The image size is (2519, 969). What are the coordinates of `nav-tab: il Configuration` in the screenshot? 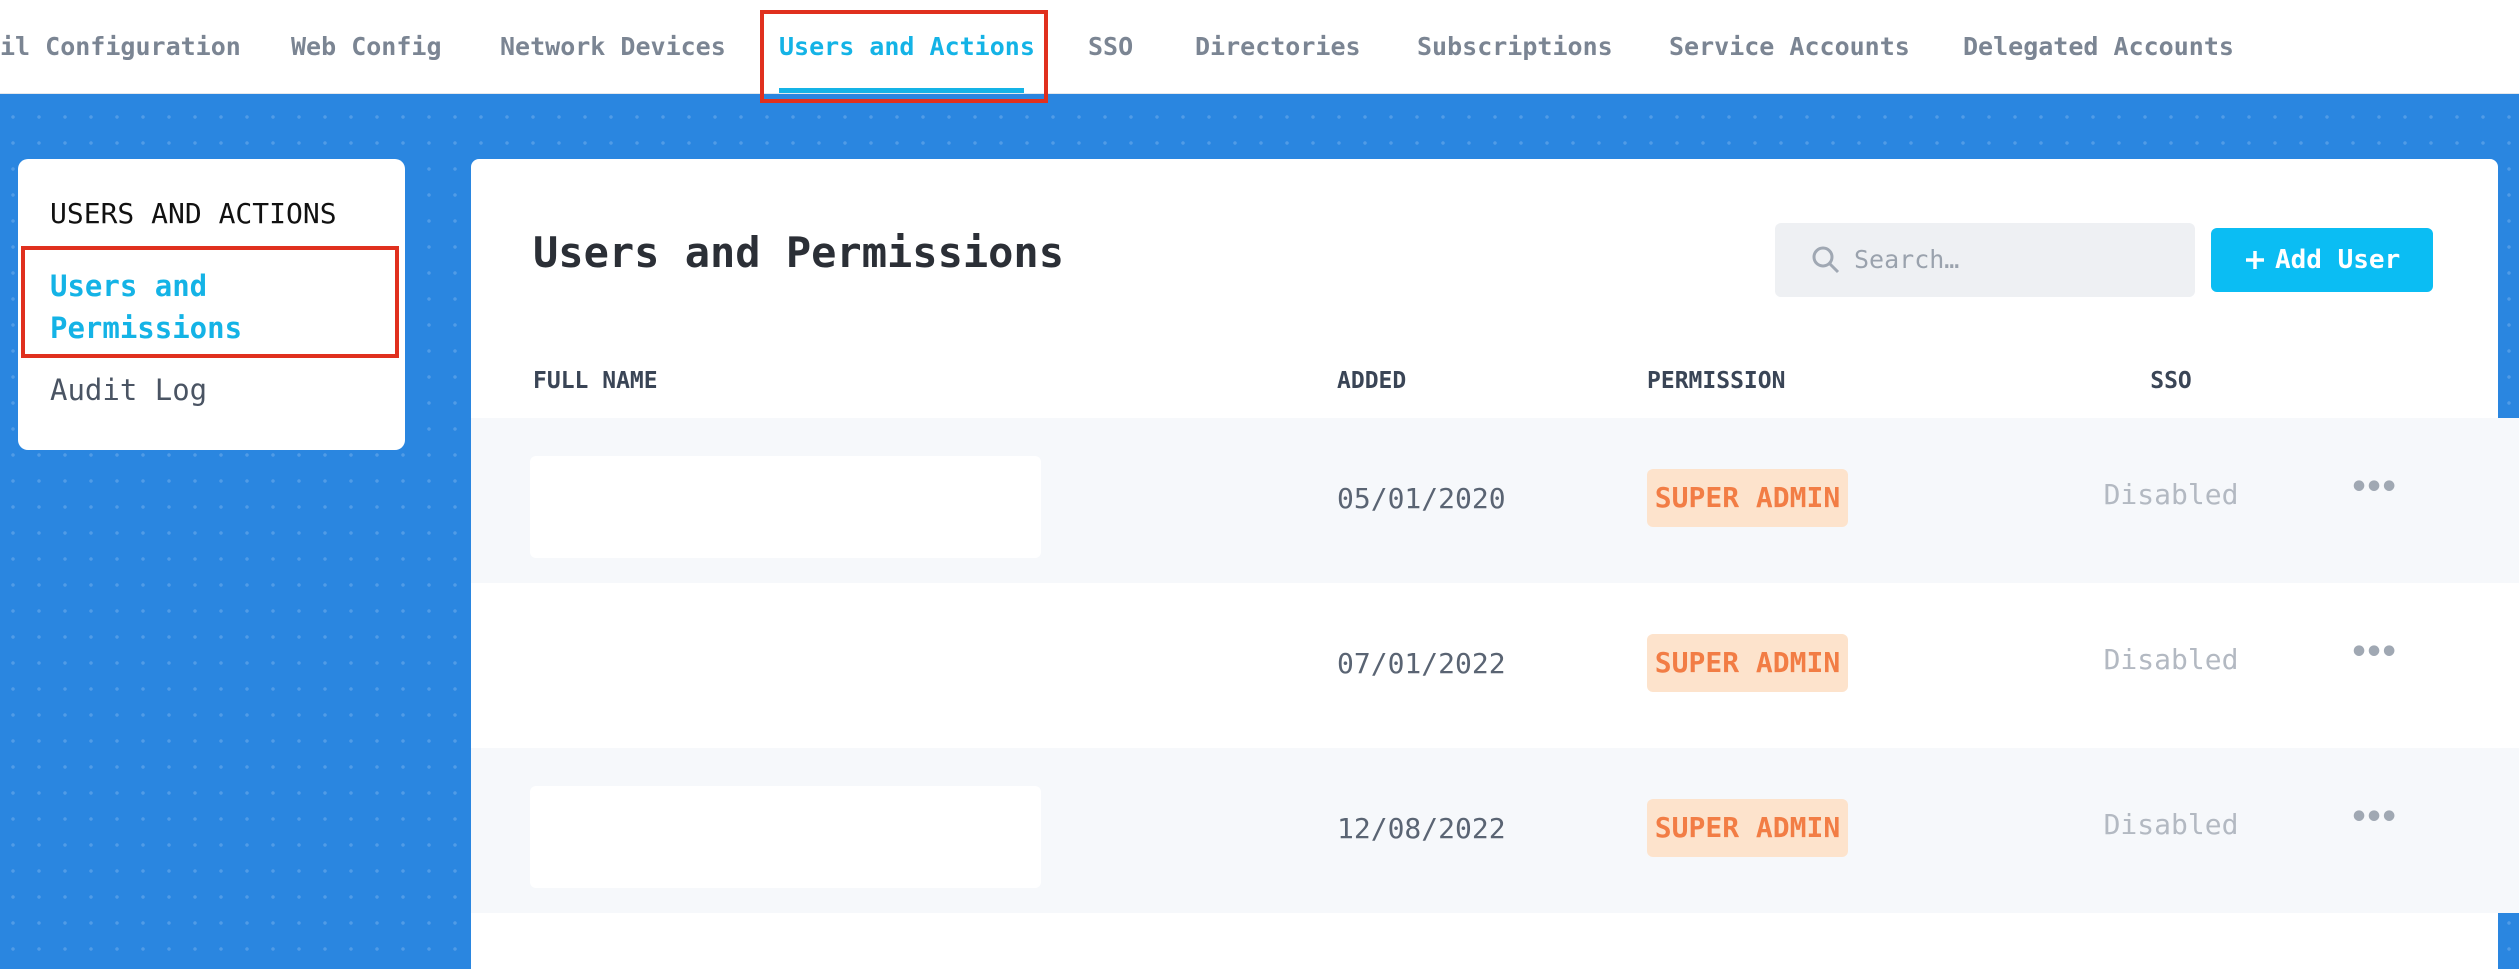 It's located at (120, 46).